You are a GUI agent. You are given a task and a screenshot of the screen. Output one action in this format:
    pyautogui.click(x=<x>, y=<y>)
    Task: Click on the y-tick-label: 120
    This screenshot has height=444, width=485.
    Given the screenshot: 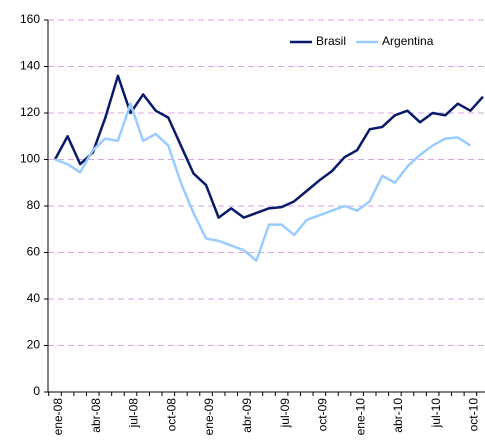 What is the action you would take?
    pyautogui.click(x=30, y=112)
    